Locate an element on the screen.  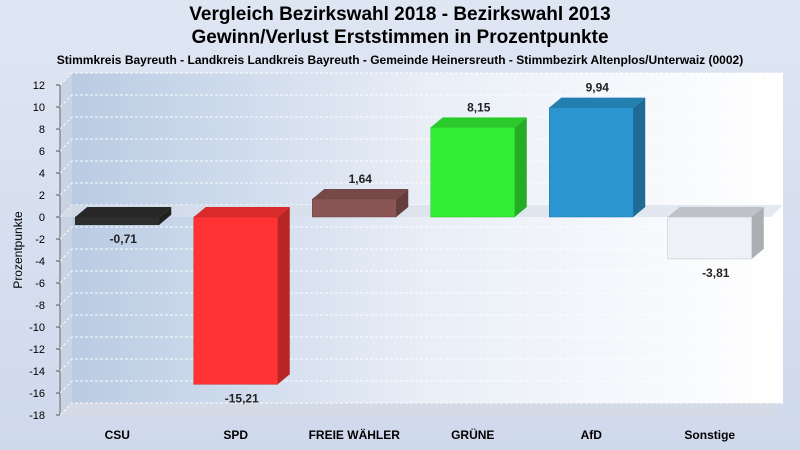
y-tick-label: -2 is located at coordinates (40, 240).